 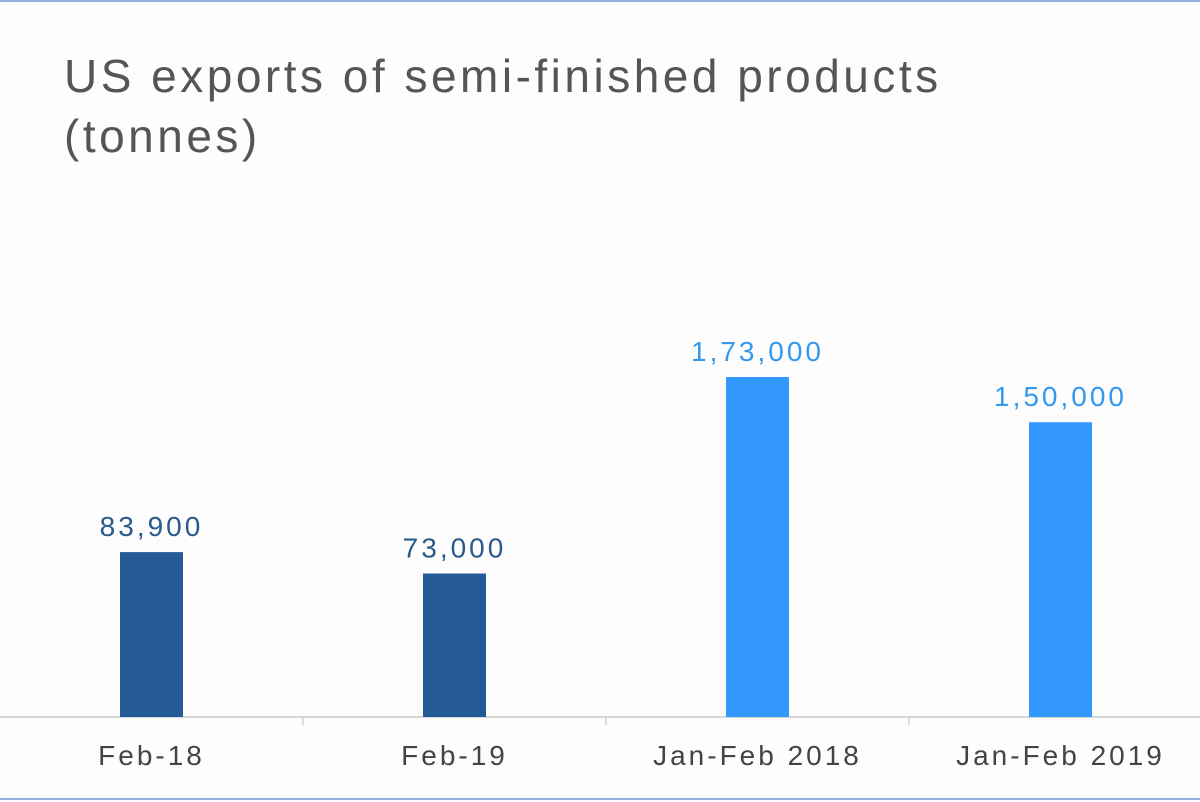 I want to click on x-tick-label: Feb-18, so click(x=151, y=755).